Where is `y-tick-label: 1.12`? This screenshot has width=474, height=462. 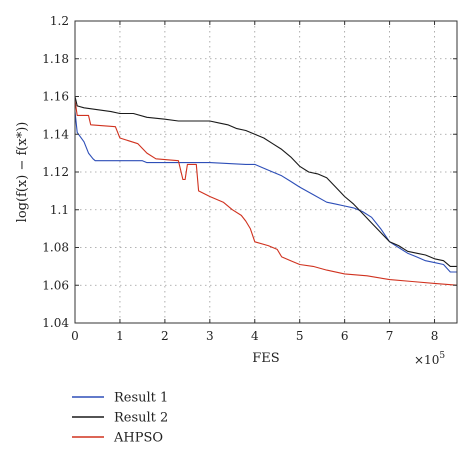
y-tick-label: 1.12 is located at coordinates (55, 172).